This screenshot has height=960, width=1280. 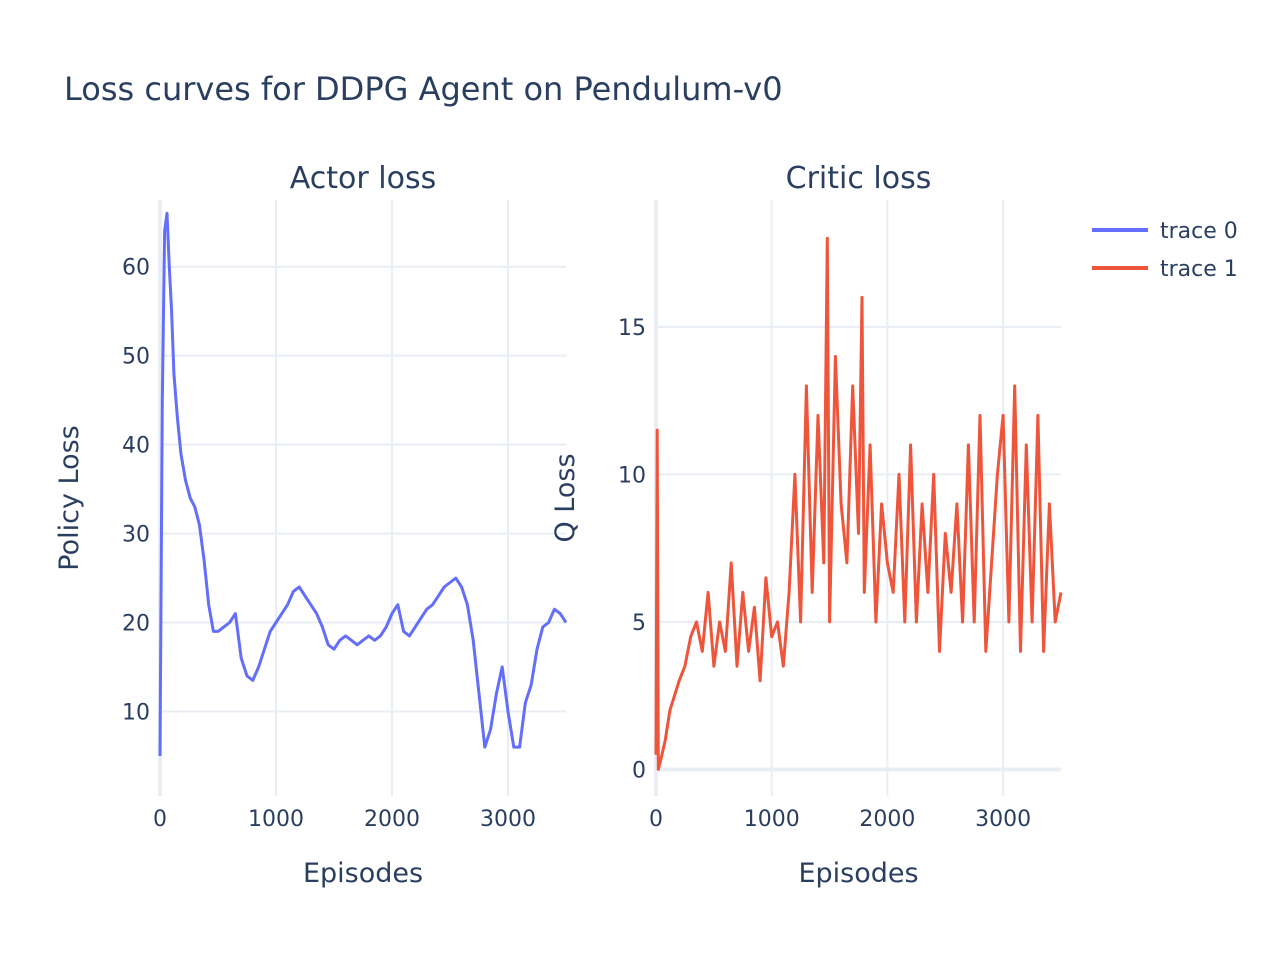 I want to click on legend-label: trace 0, so click(x=1199, y=231).